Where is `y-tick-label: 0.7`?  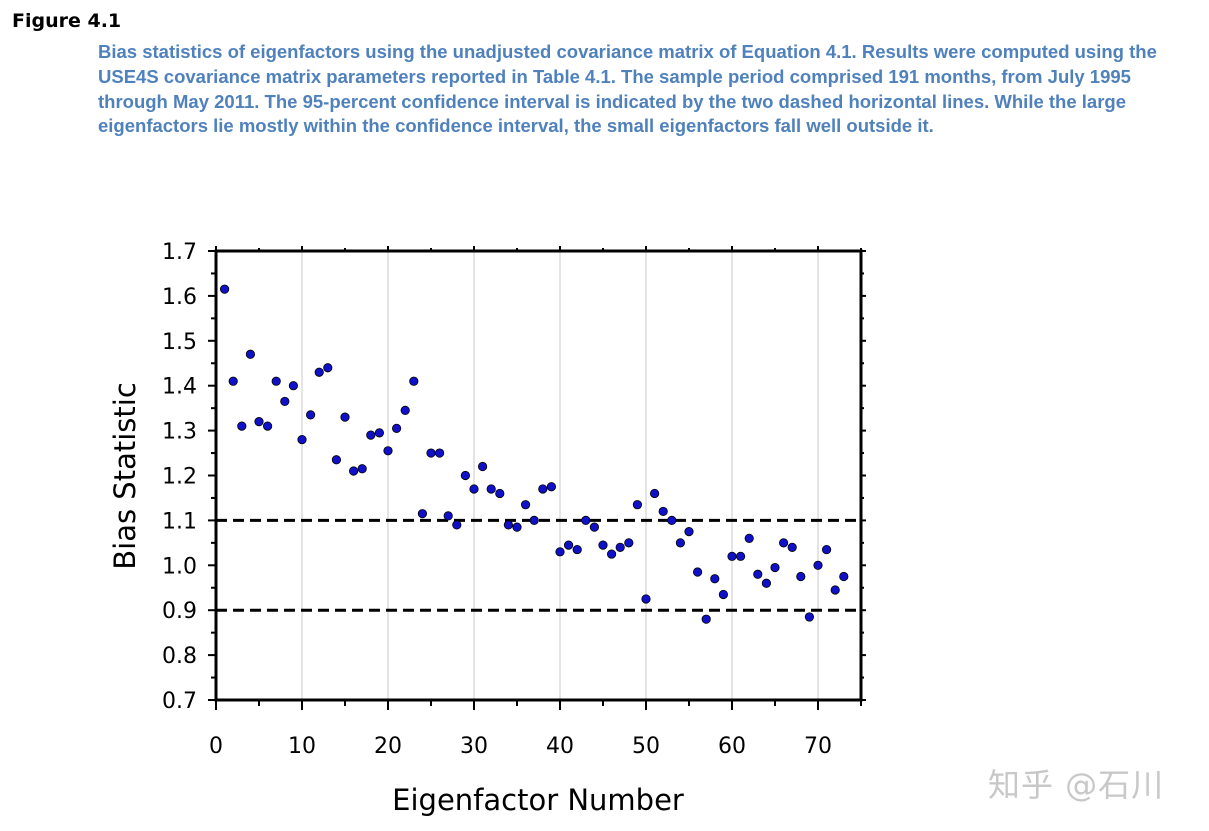
y-tick-label: 0.7 is located at coordinates (179, 701).